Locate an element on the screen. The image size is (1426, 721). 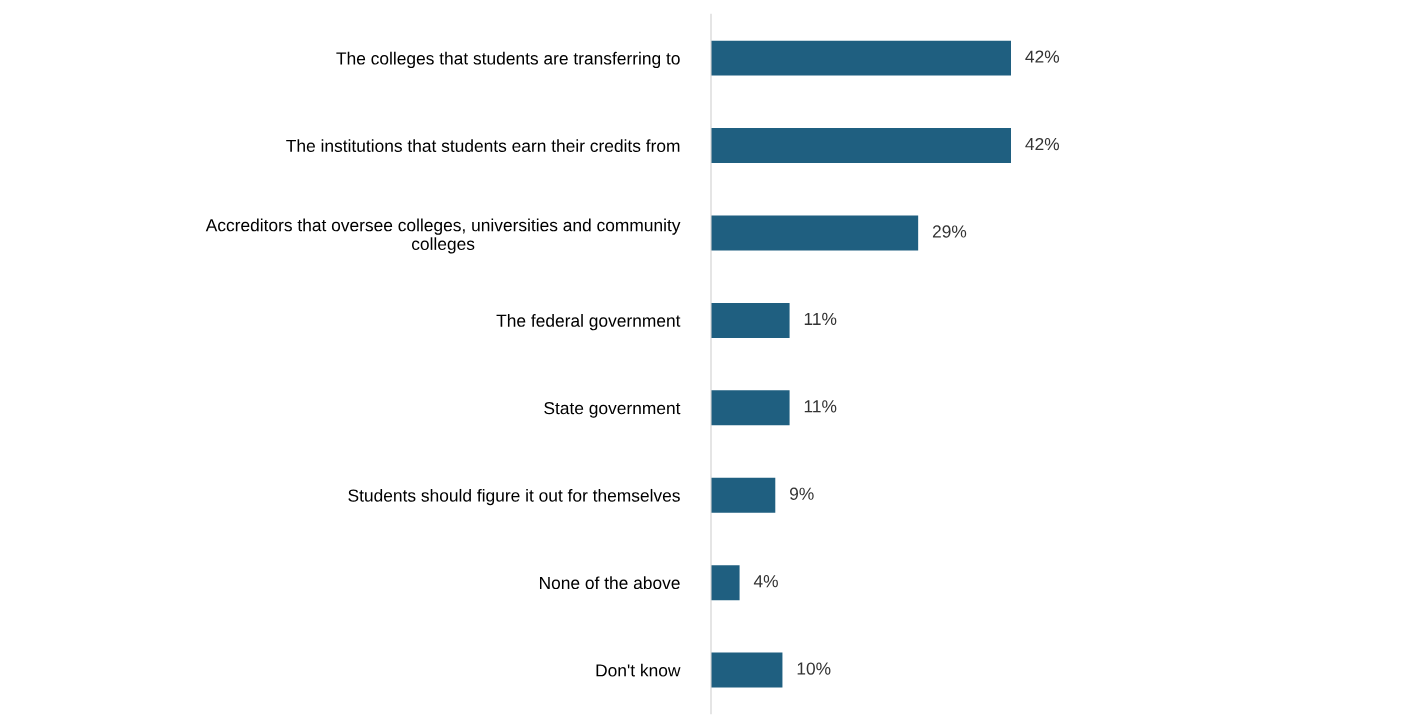
y-tick-label: The colleges that students are transferring to is located at coordinates (508, 60).